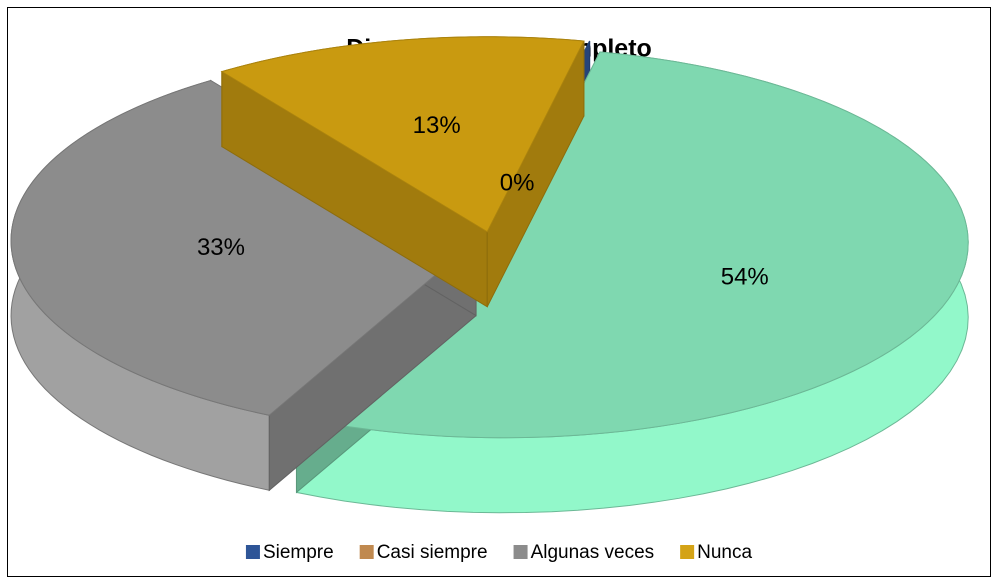 The width and height of the screenshot is (998, 584). Describe the element at coordinates (402, 134) in the screenshot. I see `slice-top` at that location.